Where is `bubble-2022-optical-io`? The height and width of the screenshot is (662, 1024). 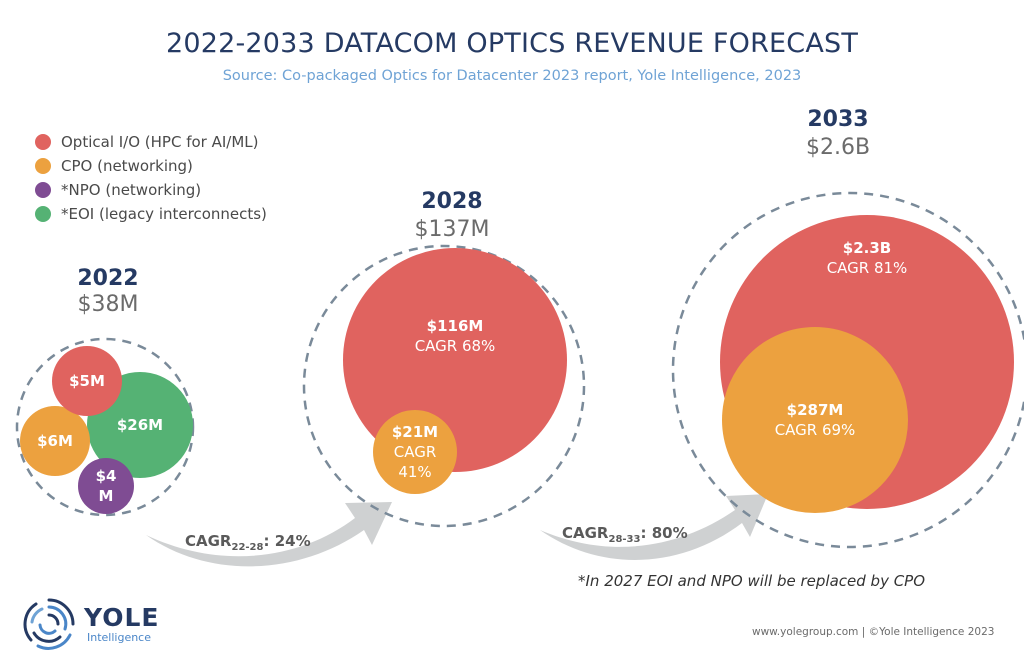
bubble-2022-optical-io is located at coordinates (87, 381).